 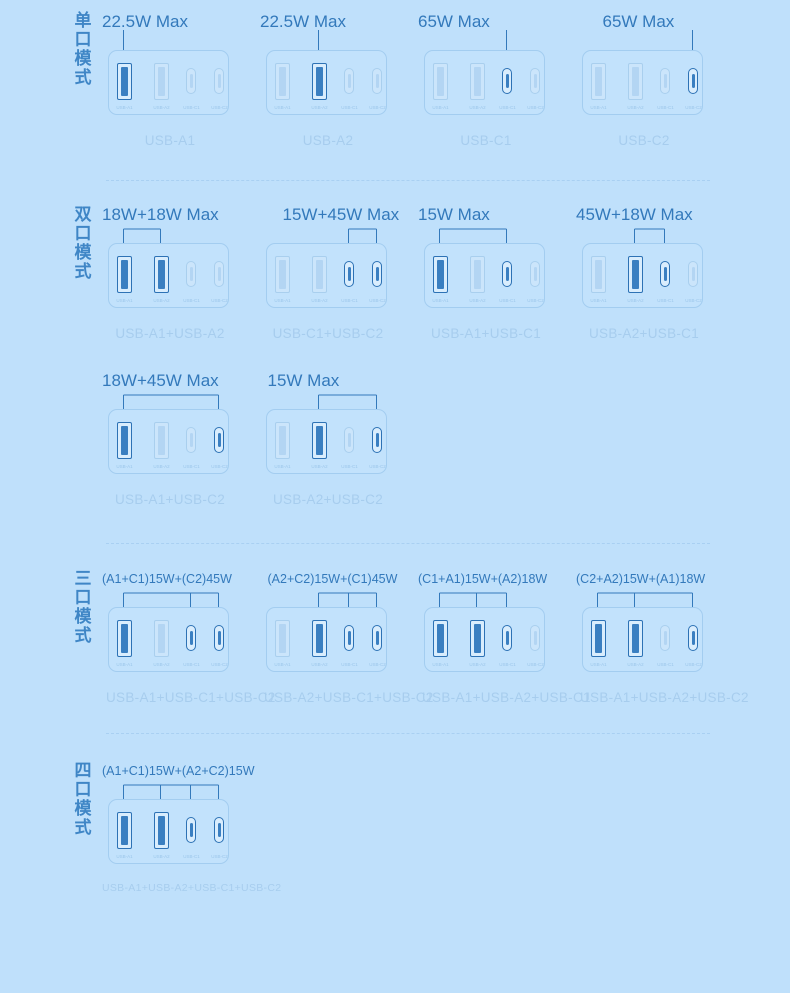 What do you see at coordinates (634, 214) in the screenshot?
I see `power-rating: 45W+18W Max` at bounding box center [634, 214].